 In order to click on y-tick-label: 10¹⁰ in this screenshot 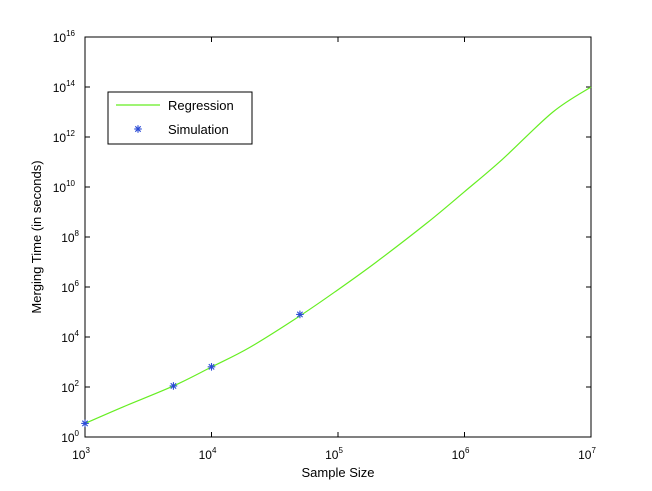, I will do `click(64, 187)`.